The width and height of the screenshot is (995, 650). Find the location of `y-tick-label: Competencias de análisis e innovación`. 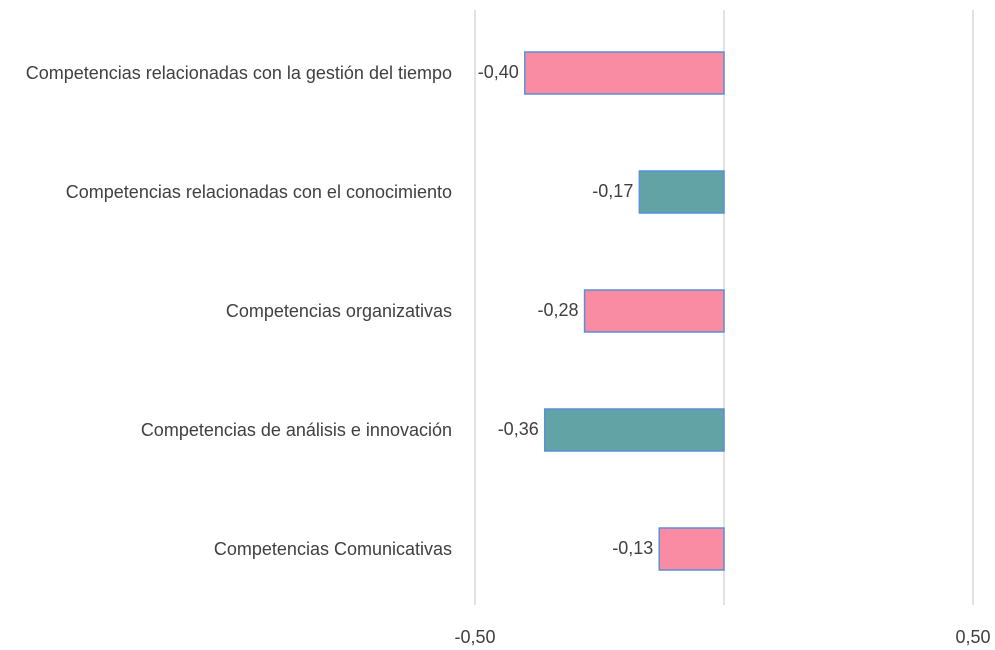

y-tick-label: Competencias de análisis e innovación is located at coordinates (296, 430).